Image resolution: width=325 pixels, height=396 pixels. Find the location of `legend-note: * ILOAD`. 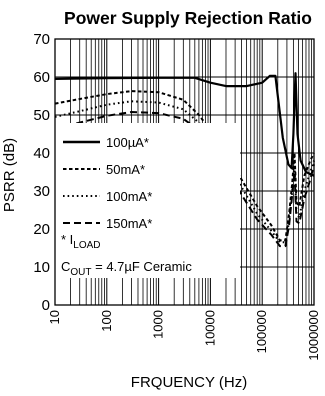

legend-note: * ILOAD is located at coordinates (81, 241).